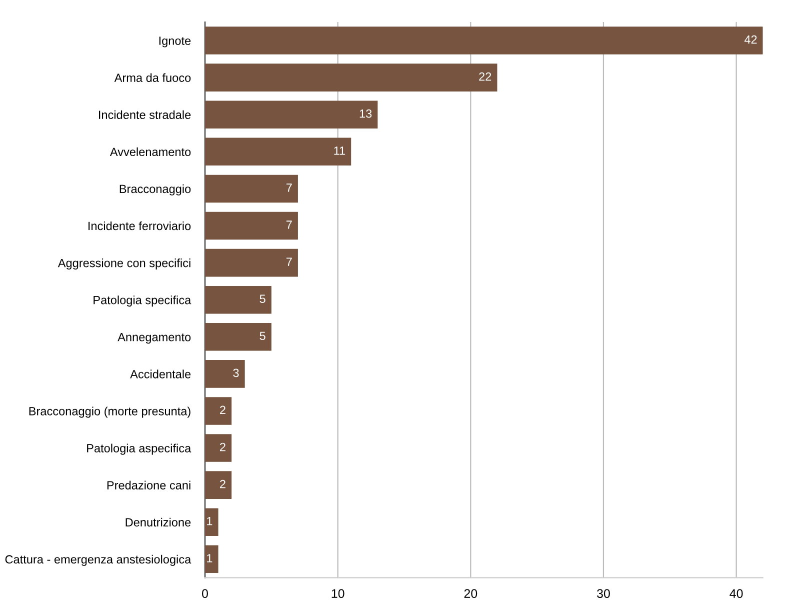 This screenshot has height=603, width=793. I want to click on data-label: 42, so click(750, 39).